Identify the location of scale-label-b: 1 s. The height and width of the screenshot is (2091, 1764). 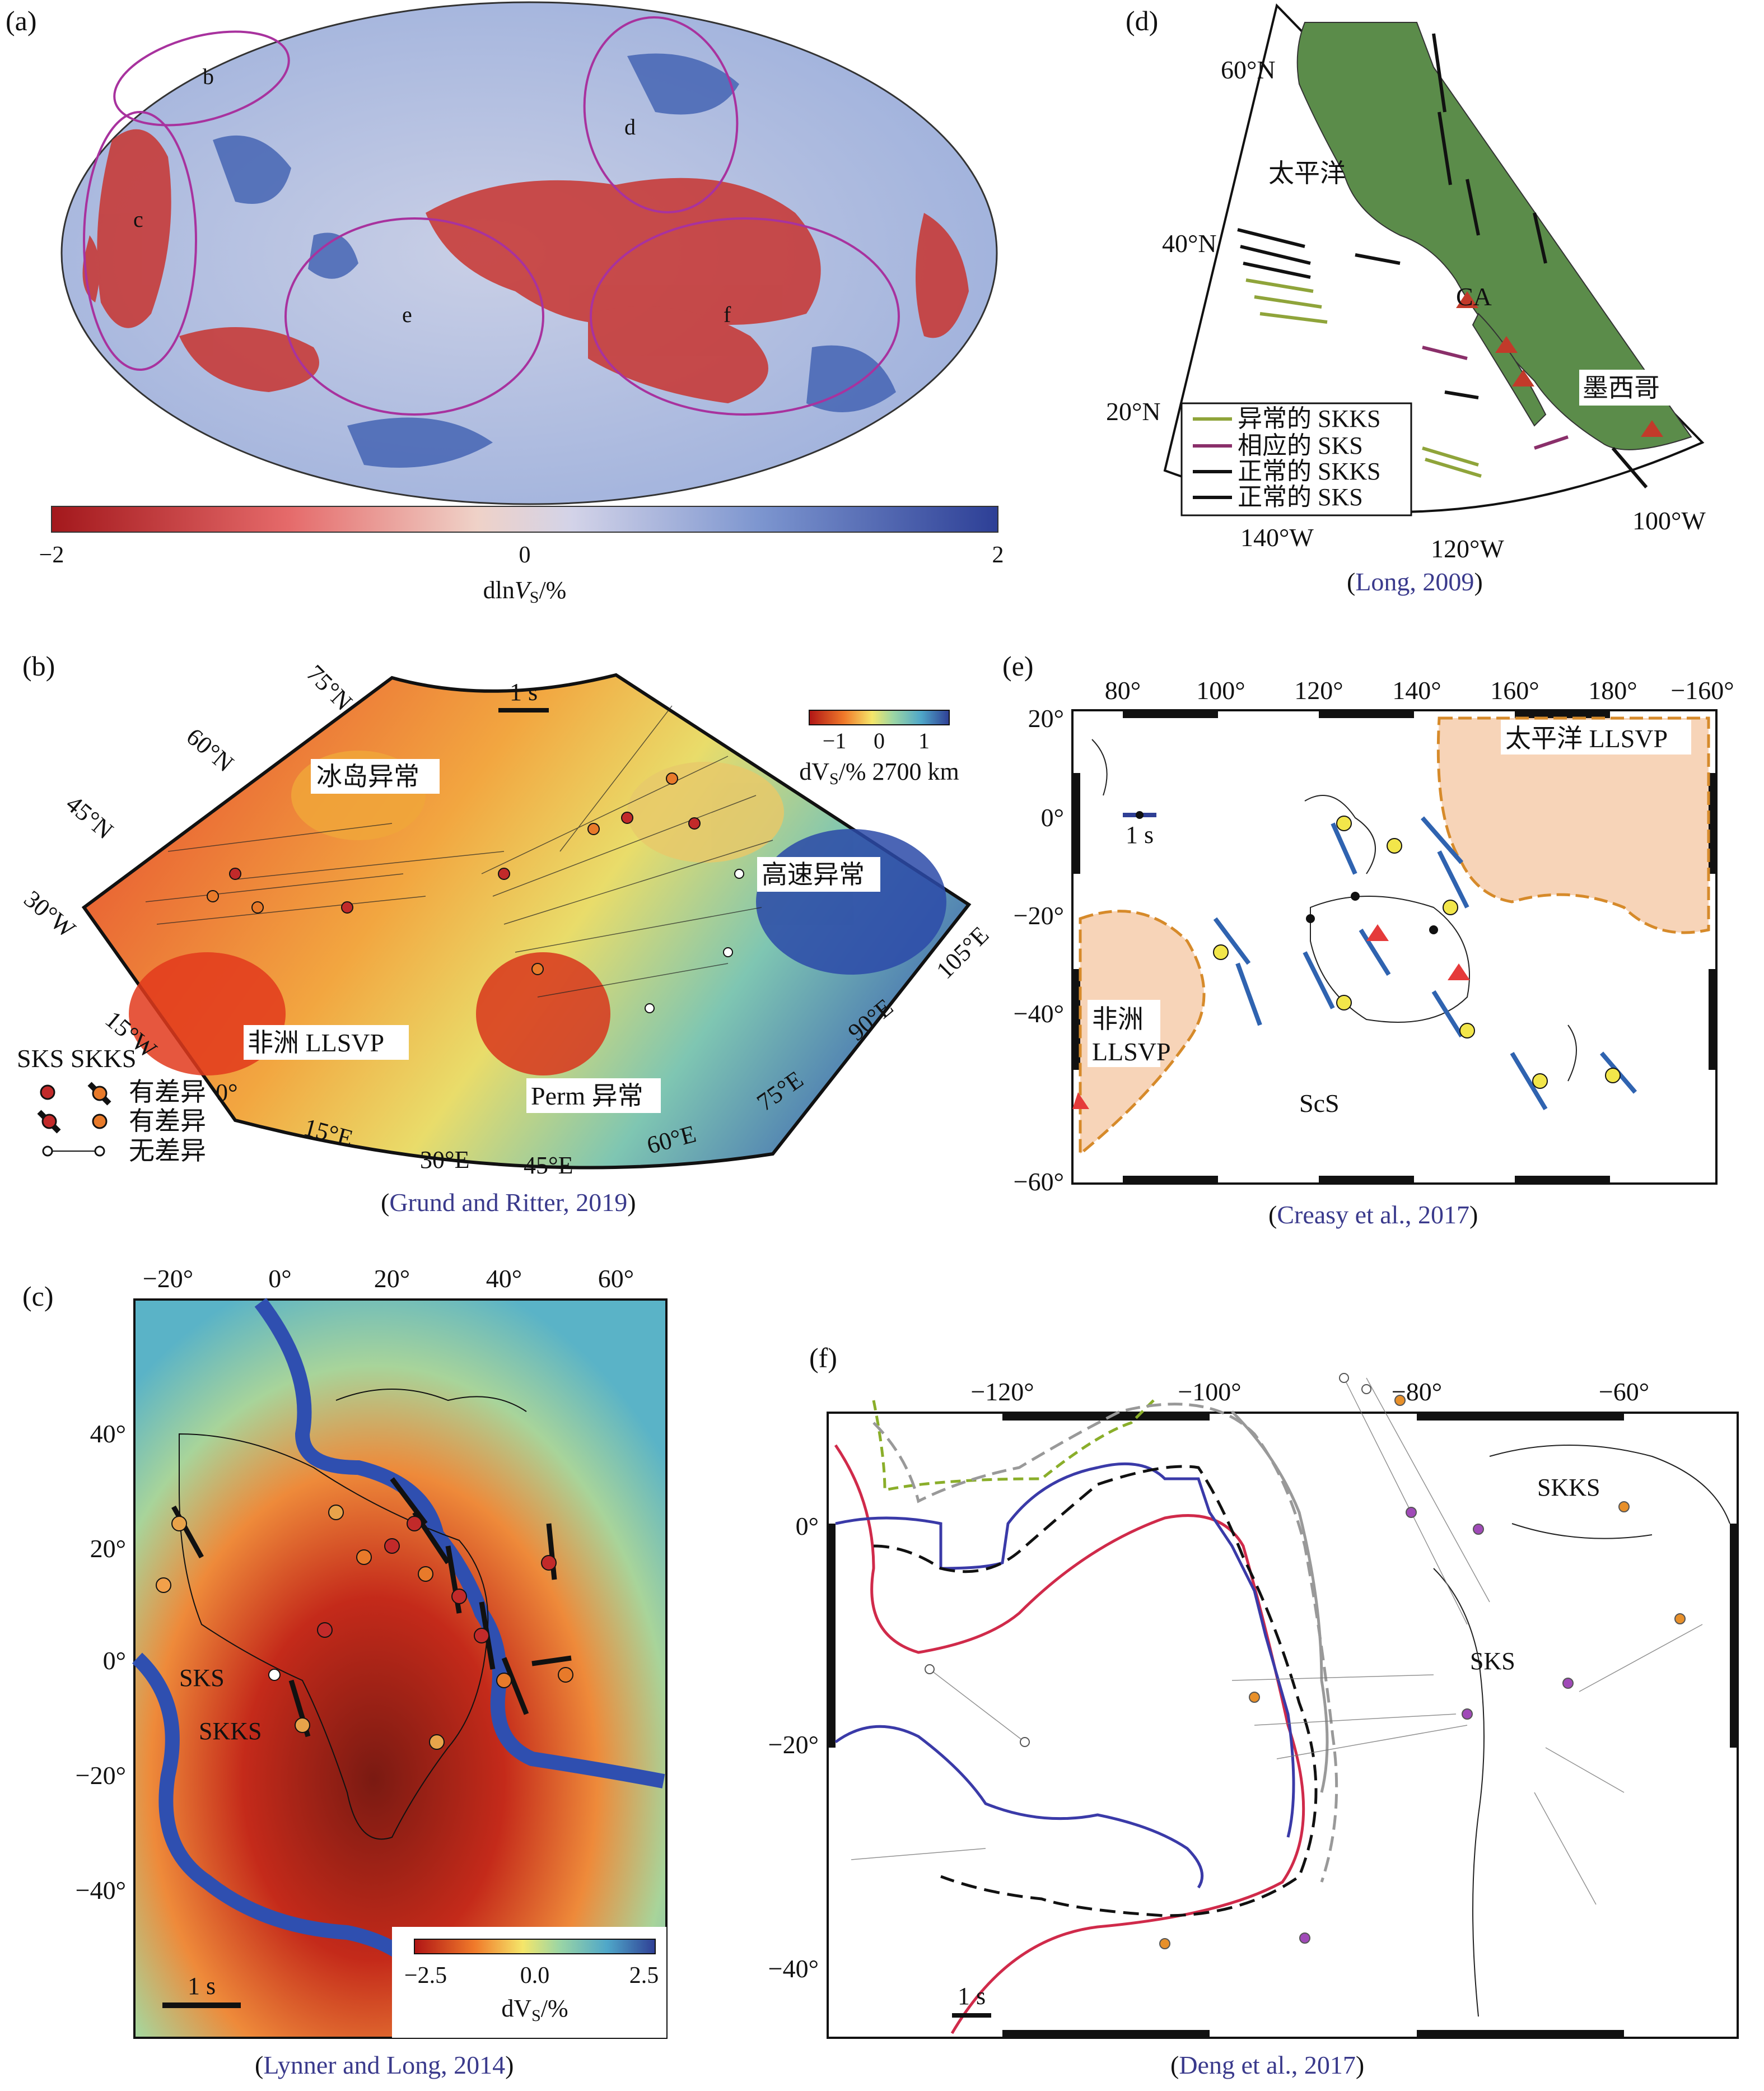
(524, 692).